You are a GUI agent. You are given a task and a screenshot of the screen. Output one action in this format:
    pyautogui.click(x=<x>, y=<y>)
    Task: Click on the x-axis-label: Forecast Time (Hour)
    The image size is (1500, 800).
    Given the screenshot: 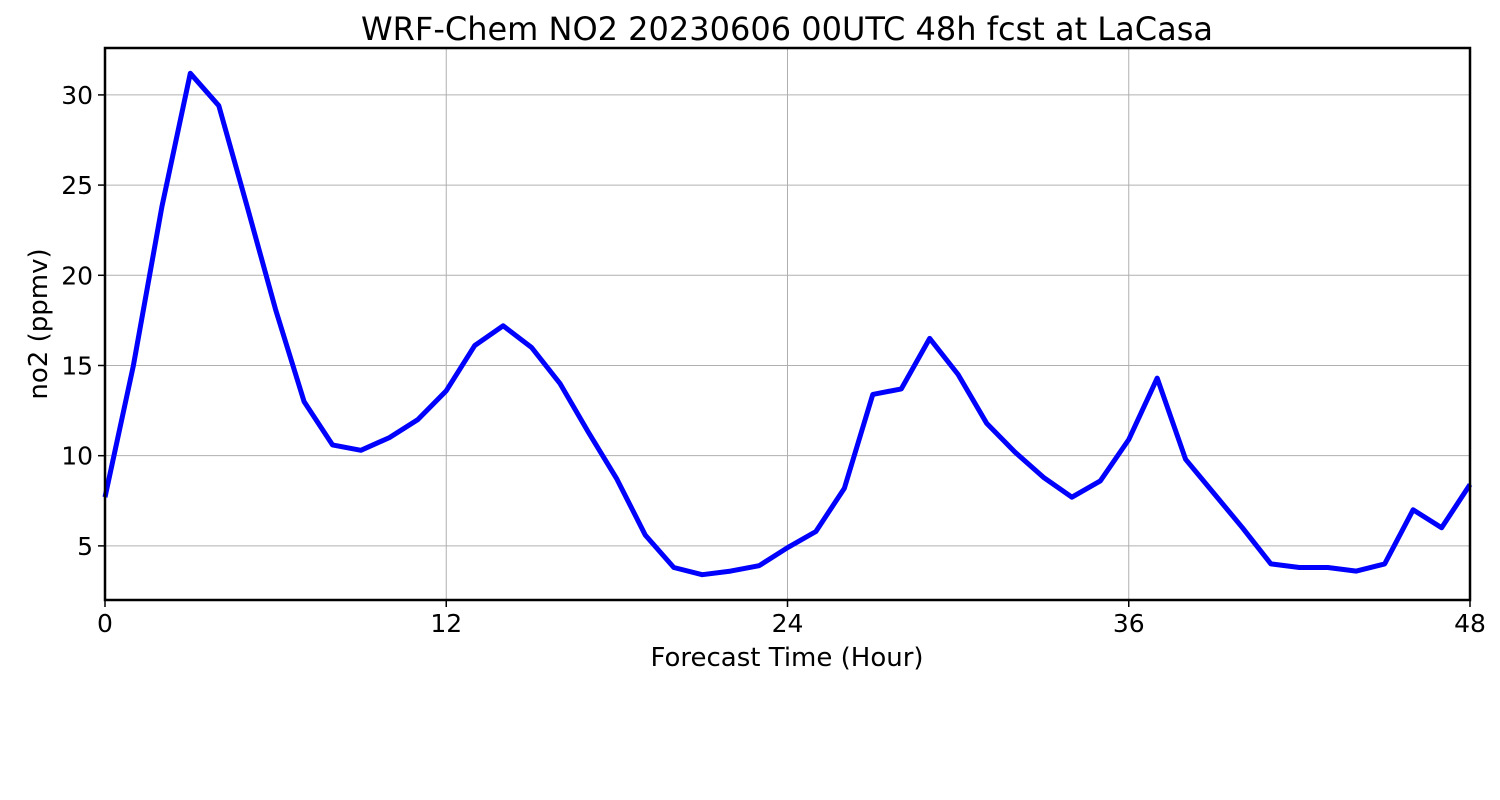 What is the action you would take?
    pyautogui.click(x=786, y=658)
    